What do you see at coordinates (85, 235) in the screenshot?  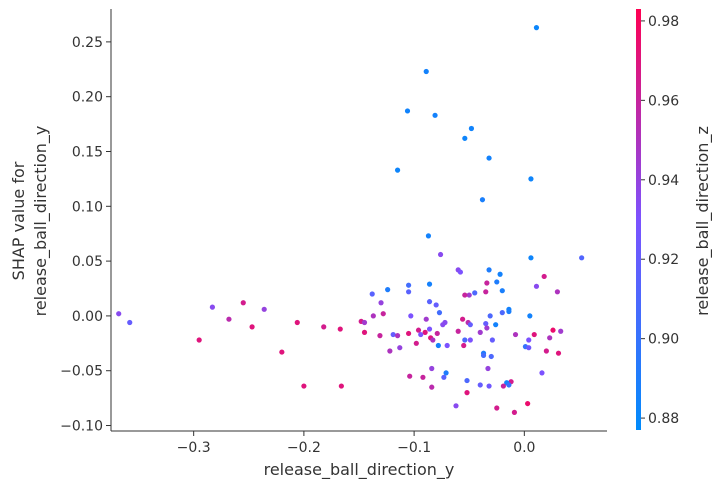 I see `y-ticks: −0.10 −0.05 0.00 0.05 0.10 0.15 0.20 0.25` at bounding box center [85, 235].